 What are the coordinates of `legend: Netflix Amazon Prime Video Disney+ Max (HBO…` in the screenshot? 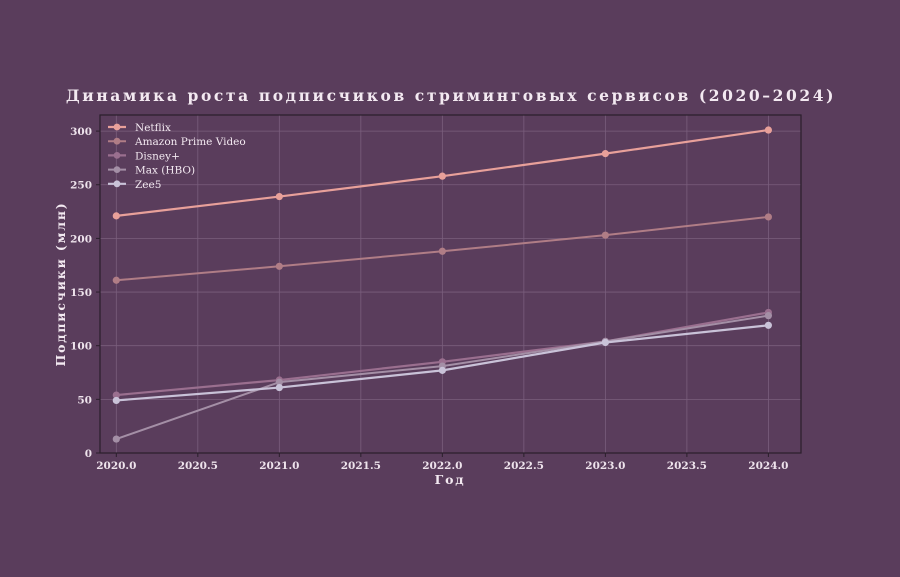 It's located at (177, 156).